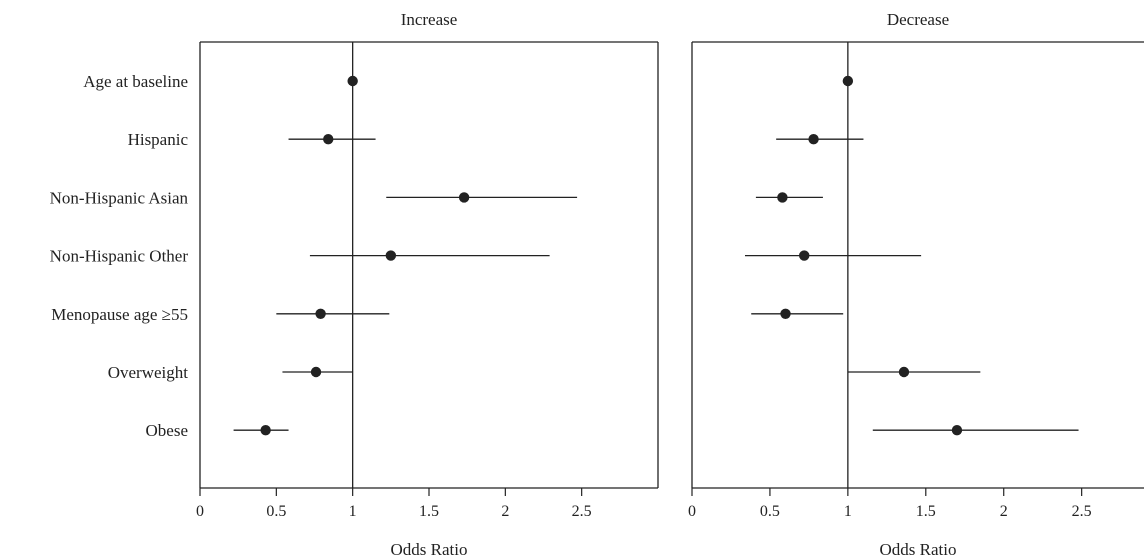 The width and height of the screenshot is (1144, 560). I want to click on row-label: Non-Hispanic Other, so click(119, 256).